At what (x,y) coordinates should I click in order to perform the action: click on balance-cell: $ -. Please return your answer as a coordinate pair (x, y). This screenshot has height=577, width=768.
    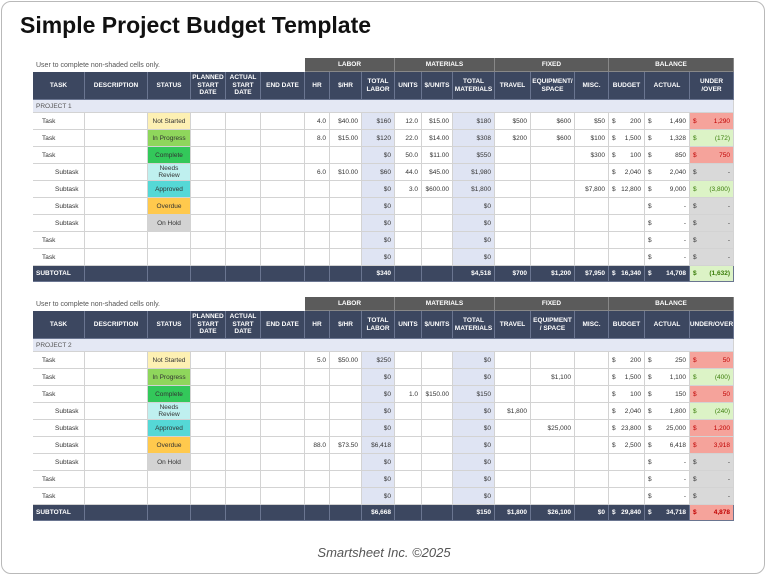
    Looking at the image, I should click on (667, 240).